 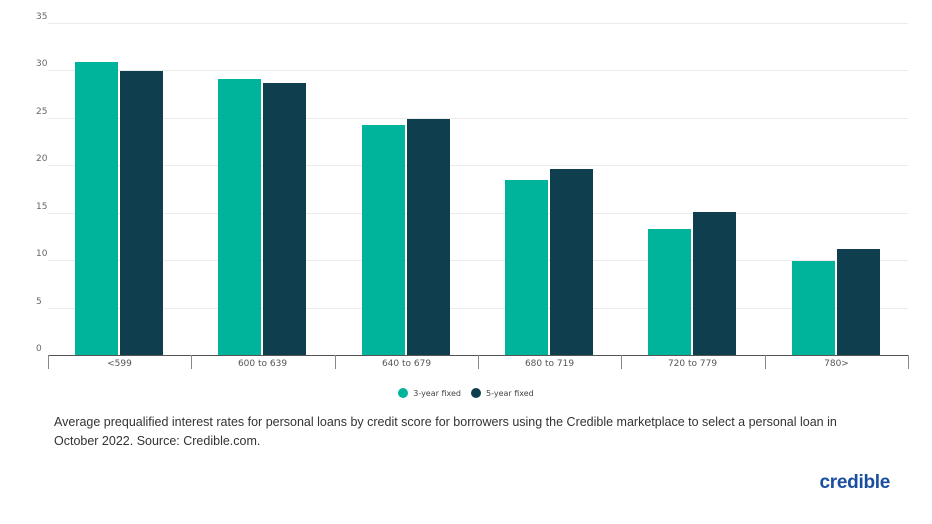 I want to click on x-tick-label: 680 to 719, so click(x=549, y=364).